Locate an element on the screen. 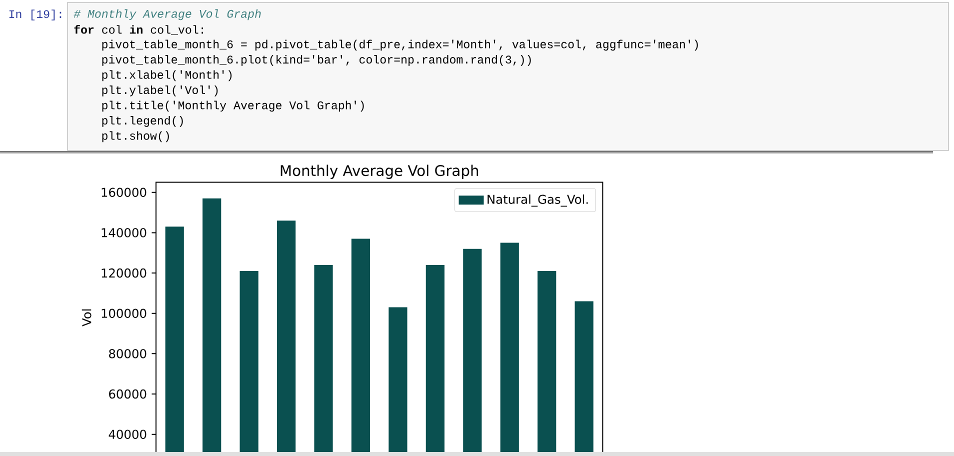 This screenshot has height=456, width=954. text: plt.xlabel('Month') is located at coordinates (167, 76).